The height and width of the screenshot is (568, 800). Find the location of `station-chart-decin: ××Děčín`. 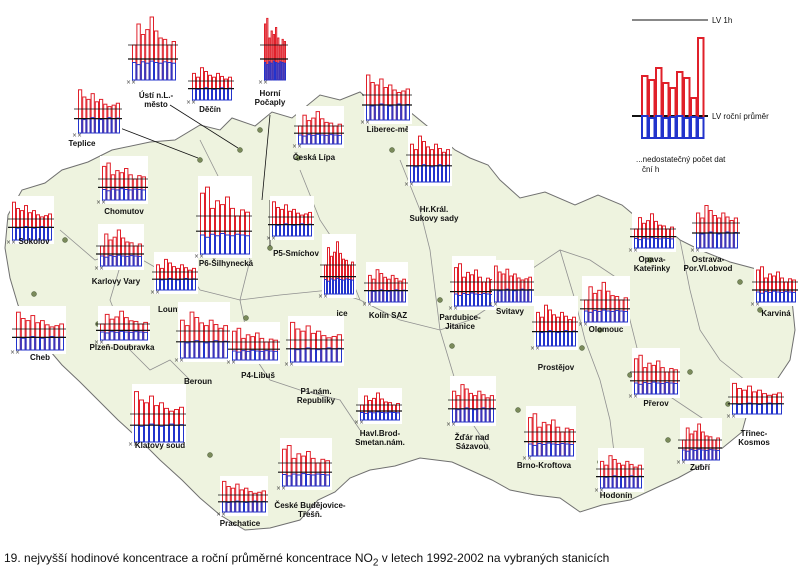

station-chart-decin: ××Děčín is located at coordinates (210, 87).